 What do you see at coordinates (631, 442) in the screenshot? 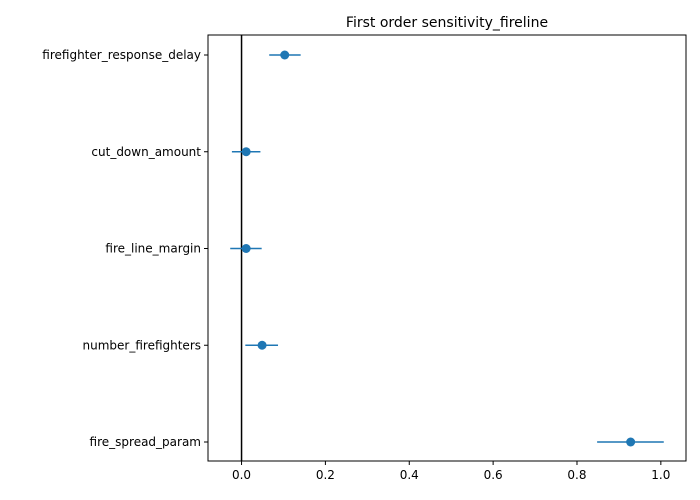
I see `point-fire_spread_param` at bounding box center [631, 442].